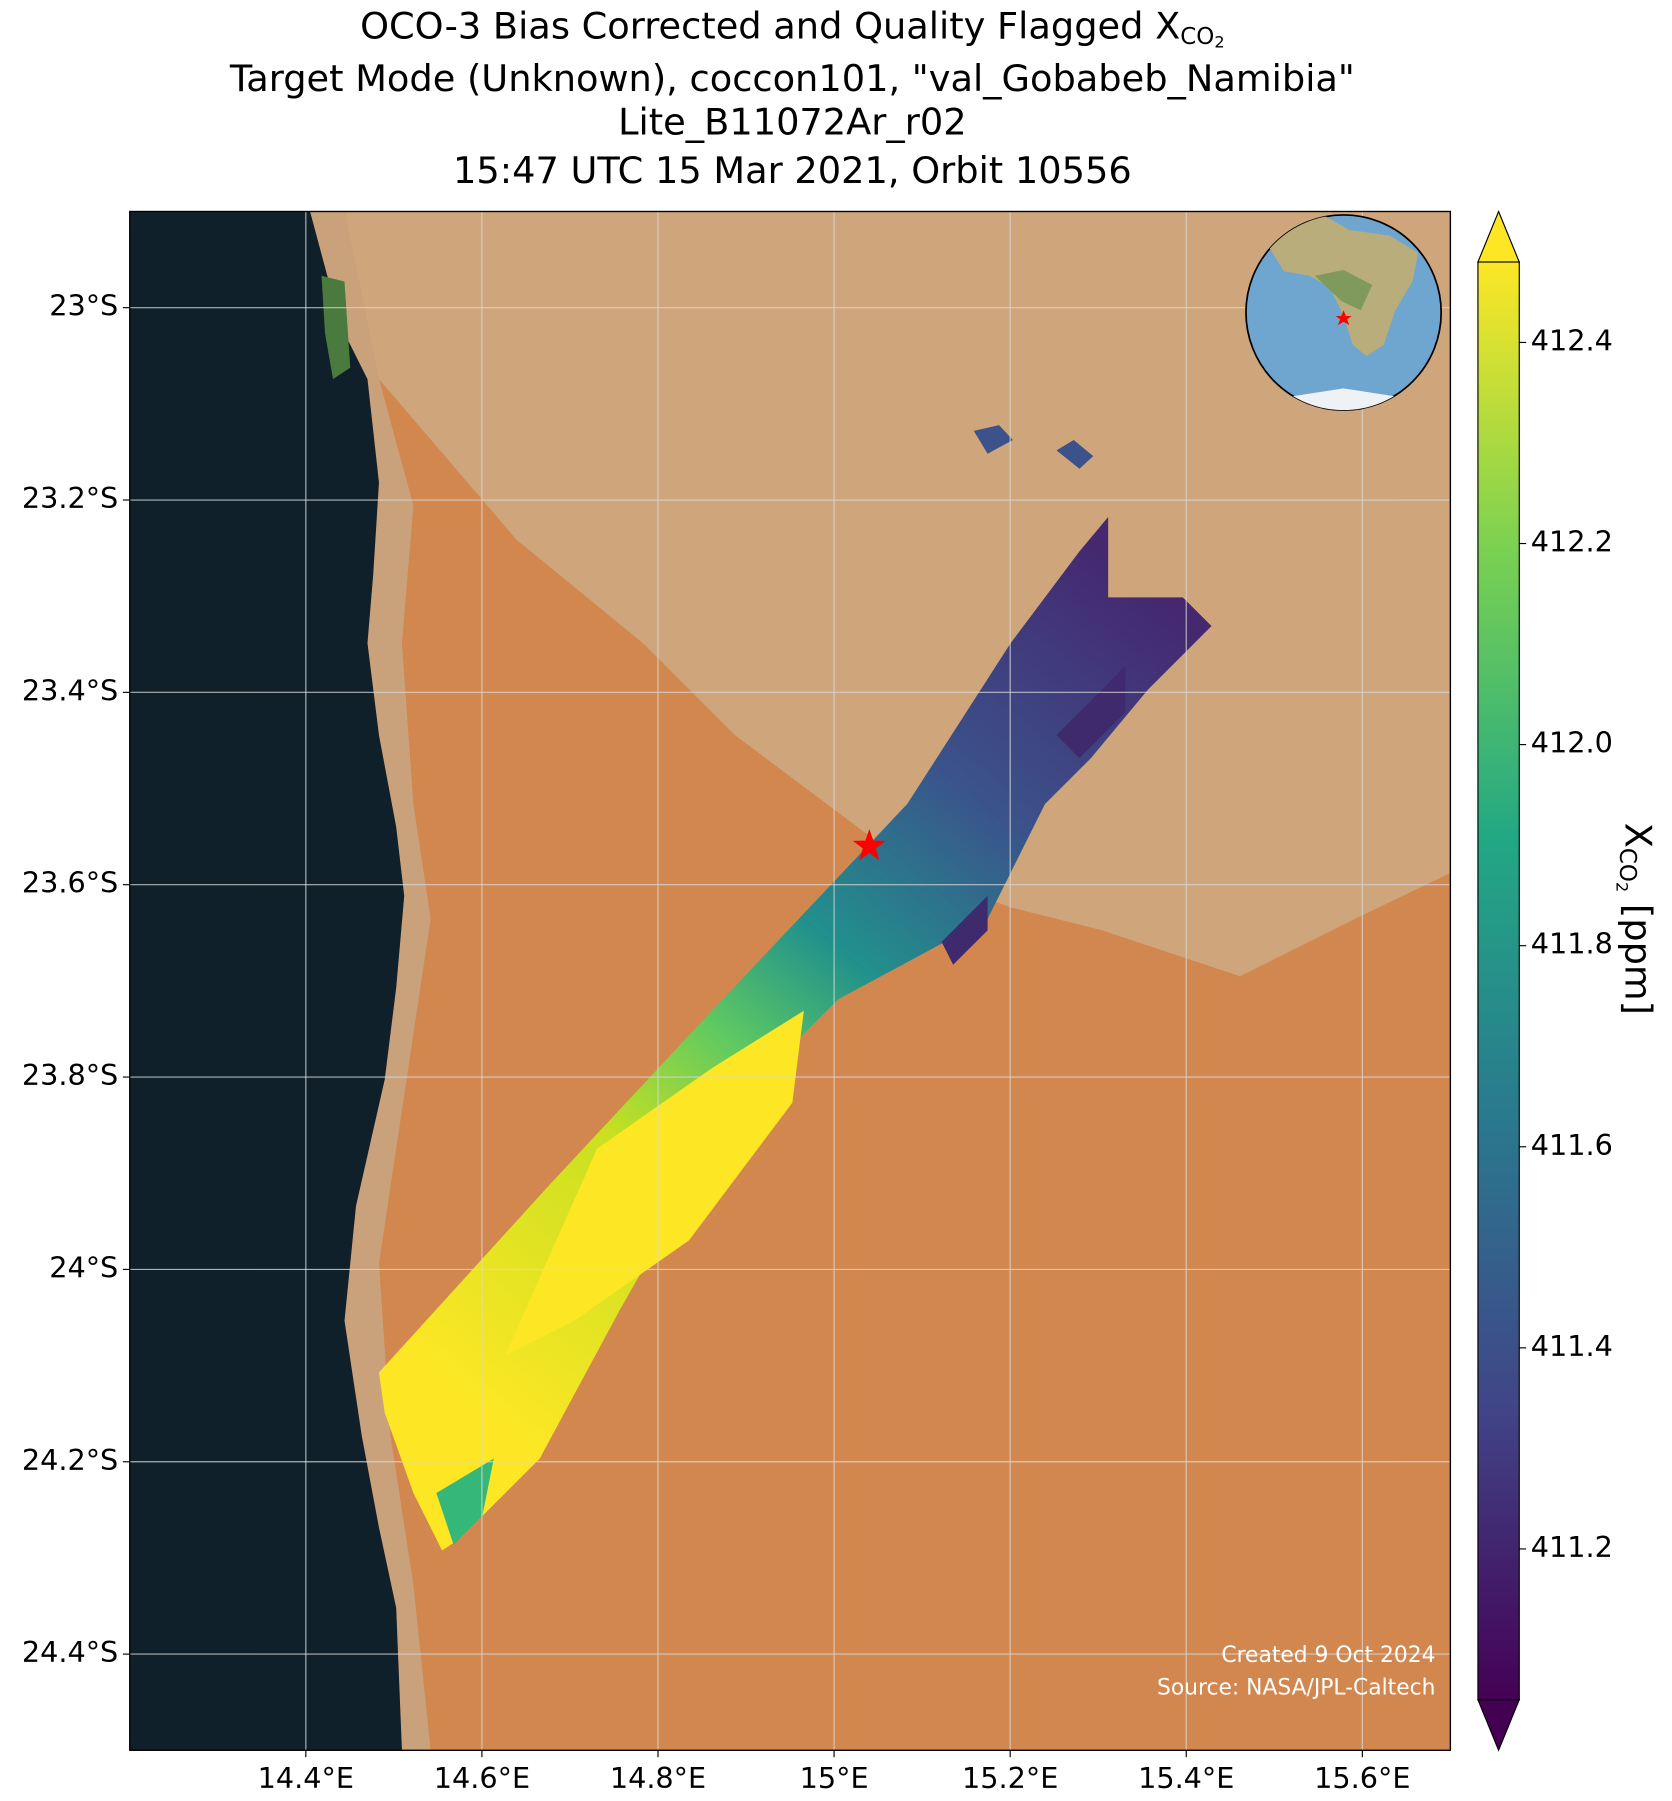  I want to click on colorbar-tick-label: 412.0, so click(1572, 743).